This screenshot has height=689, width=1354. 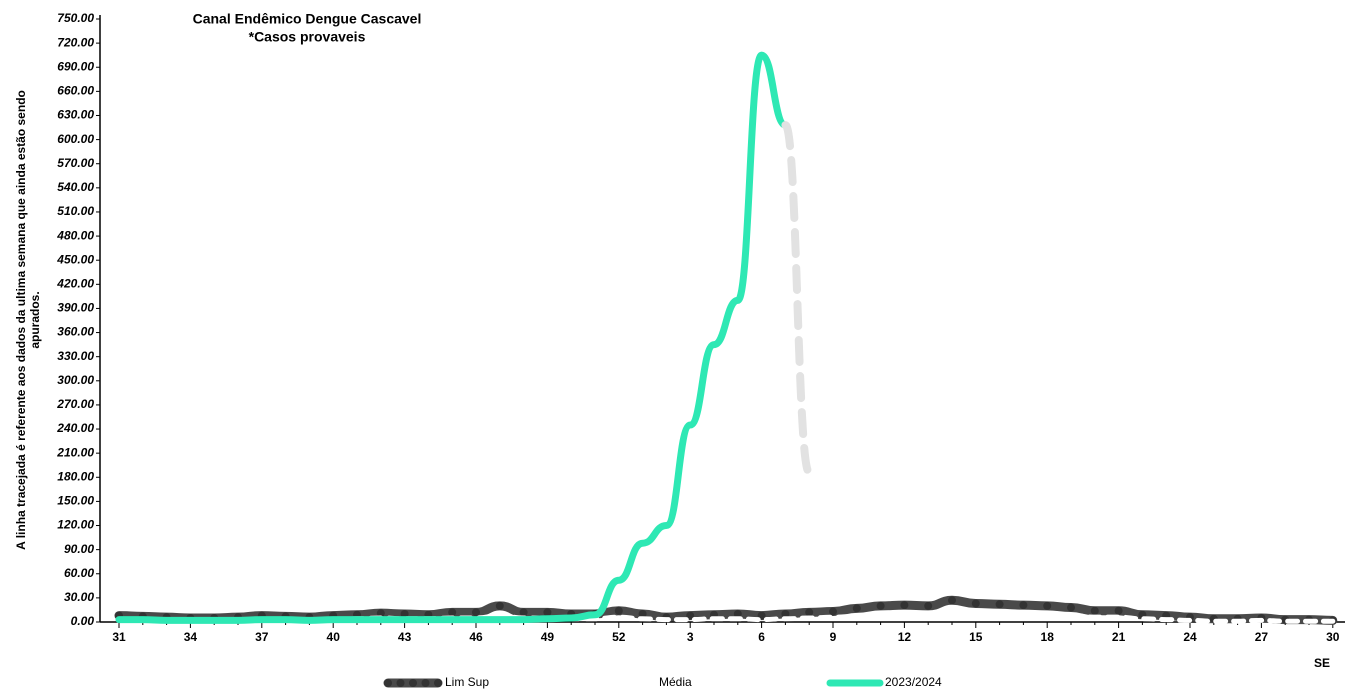 What do you see at coordinates (1333, 637) in the screenshot?
I see `x-tick-label: 30` at bounding box center [1333, 637].